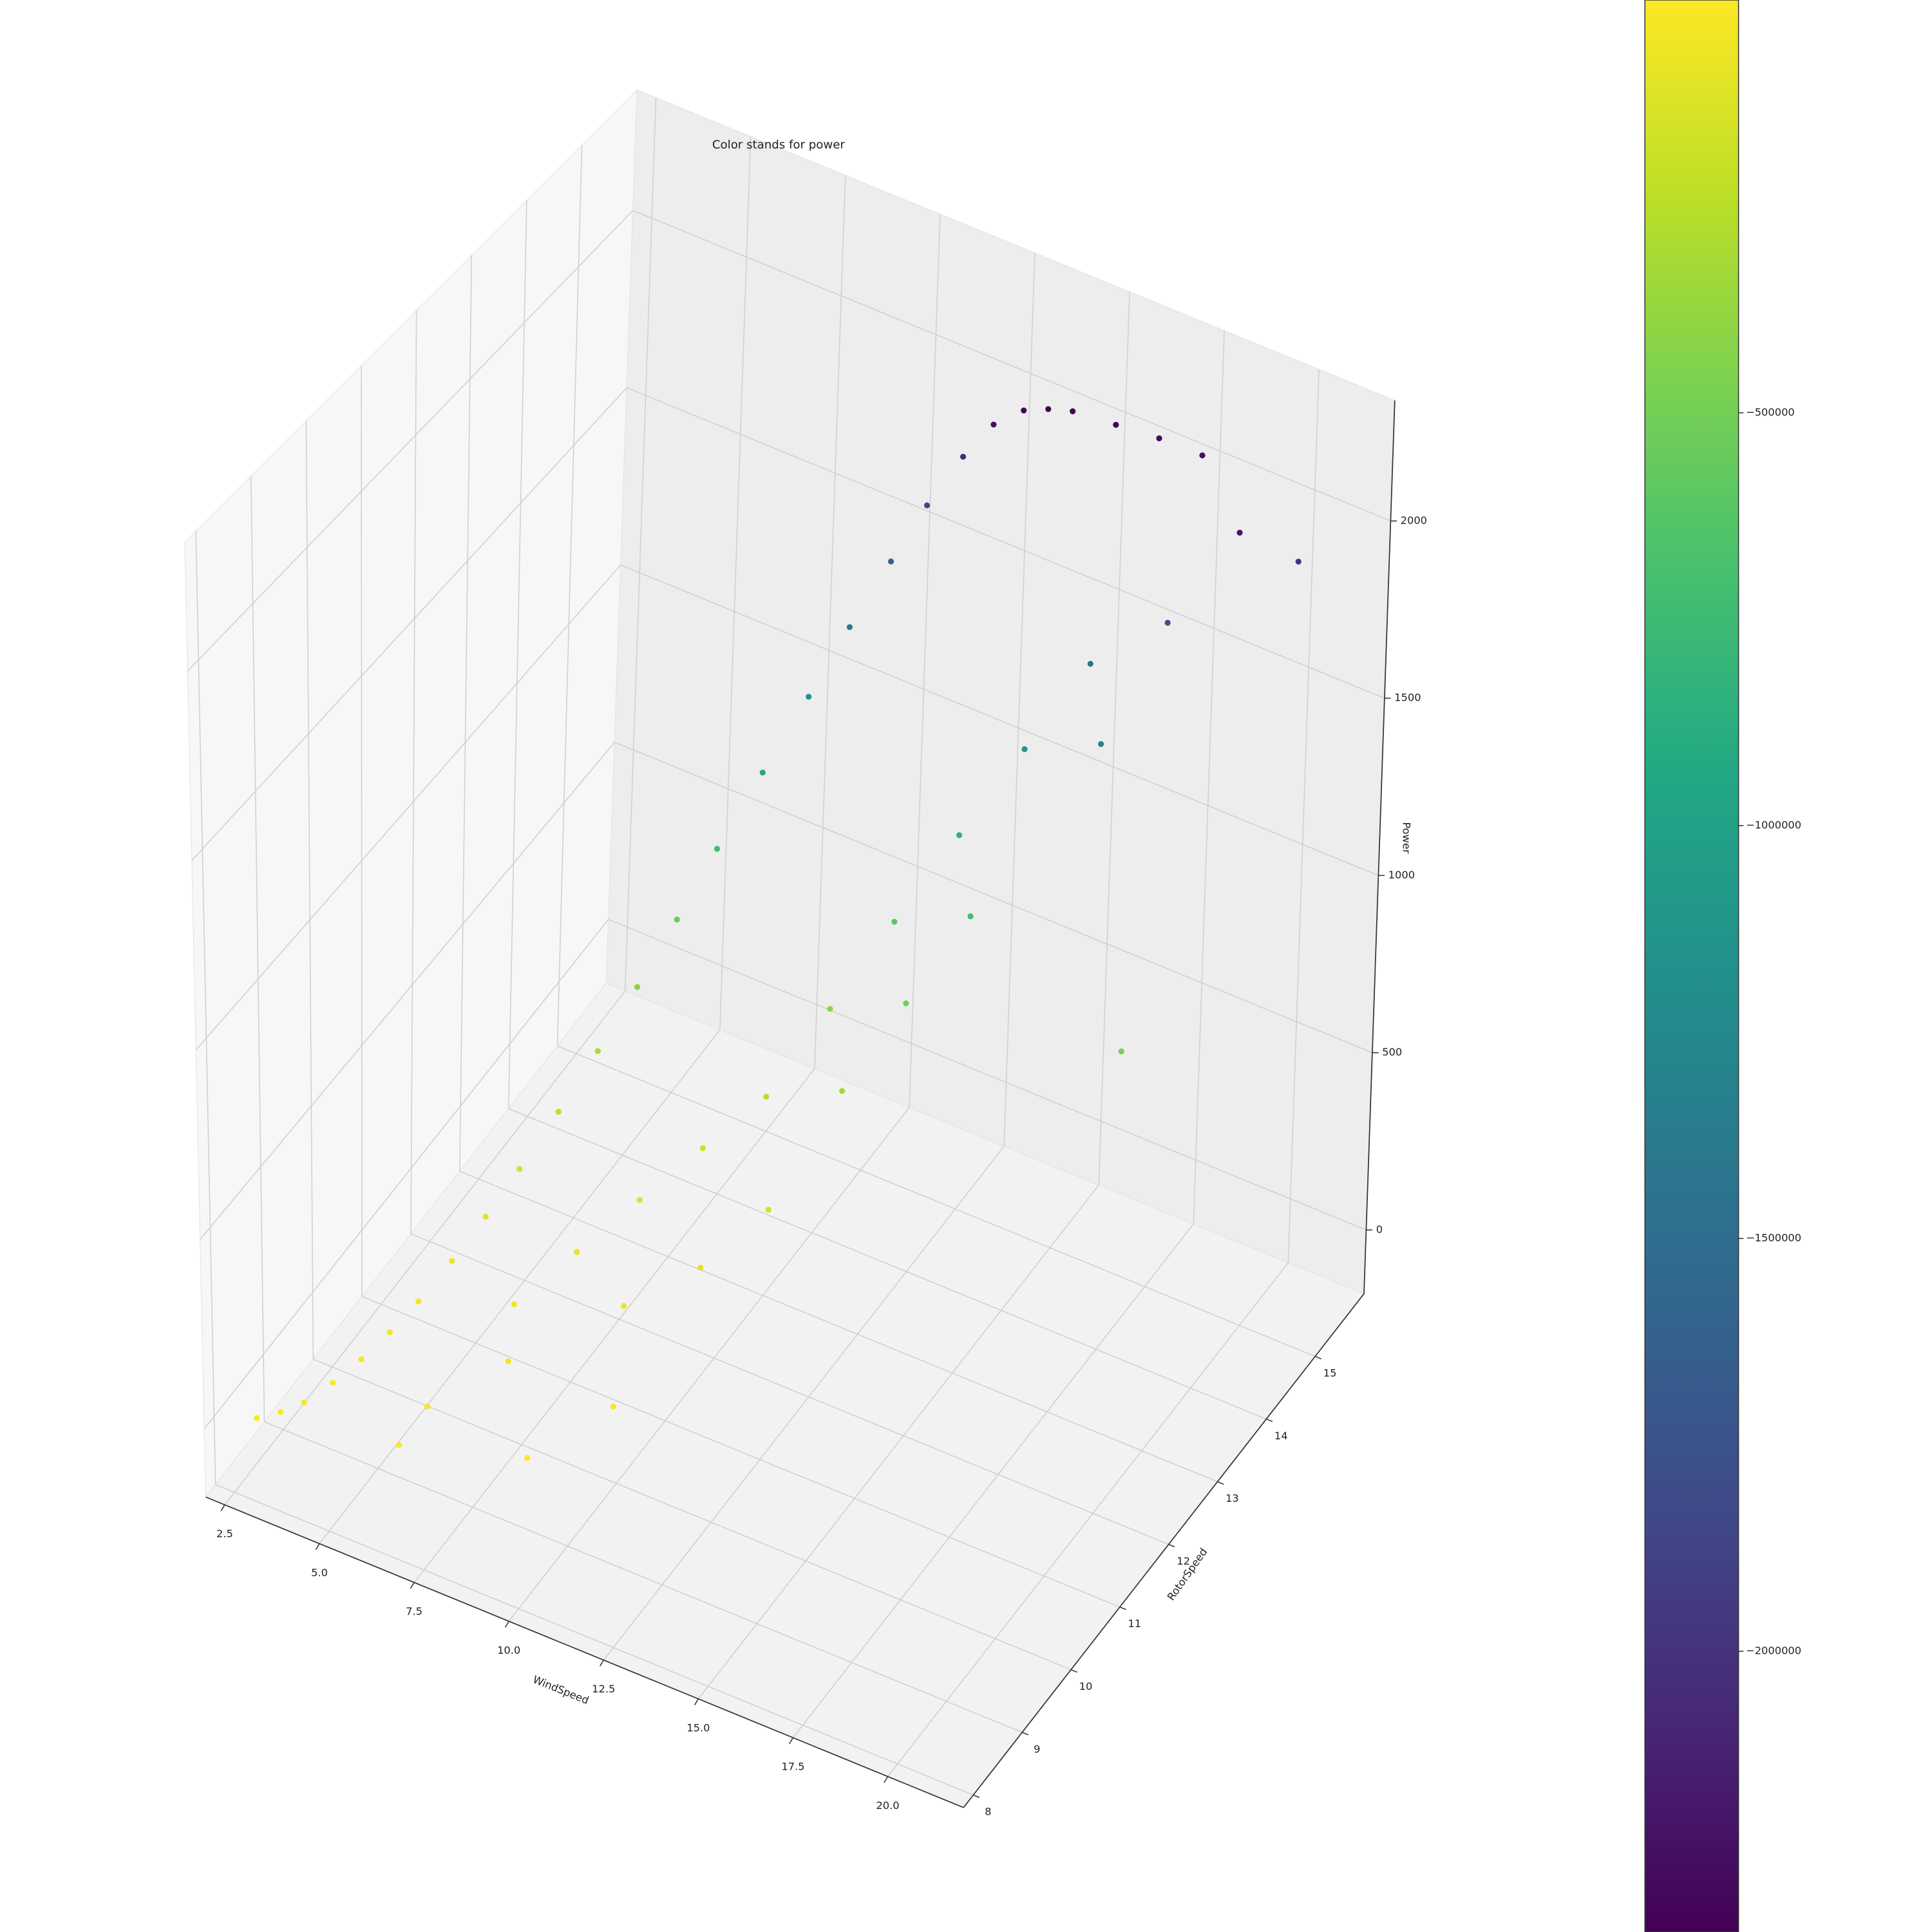  Describe the element at coordinates (988, 1812) in the screenshot. I see `y-tick-label: 8` at that location.